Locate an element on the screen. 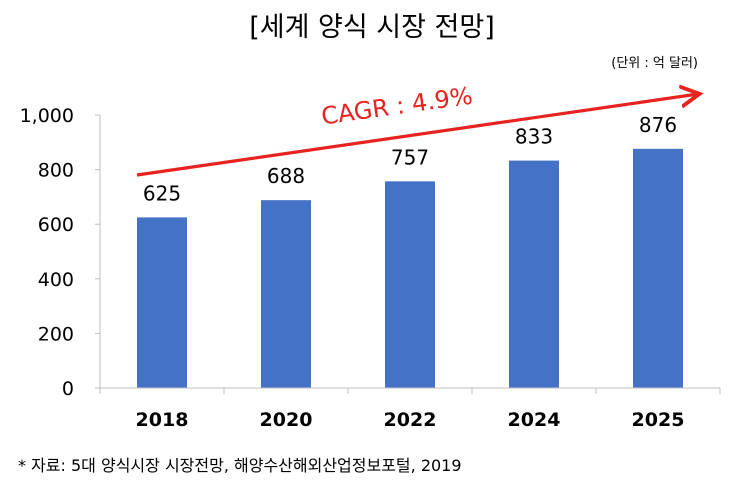 The height and width of the screenshot is (494, 735). y-axis: 0 200 400 600 800 1,000 is located at coordinates (60, 252).